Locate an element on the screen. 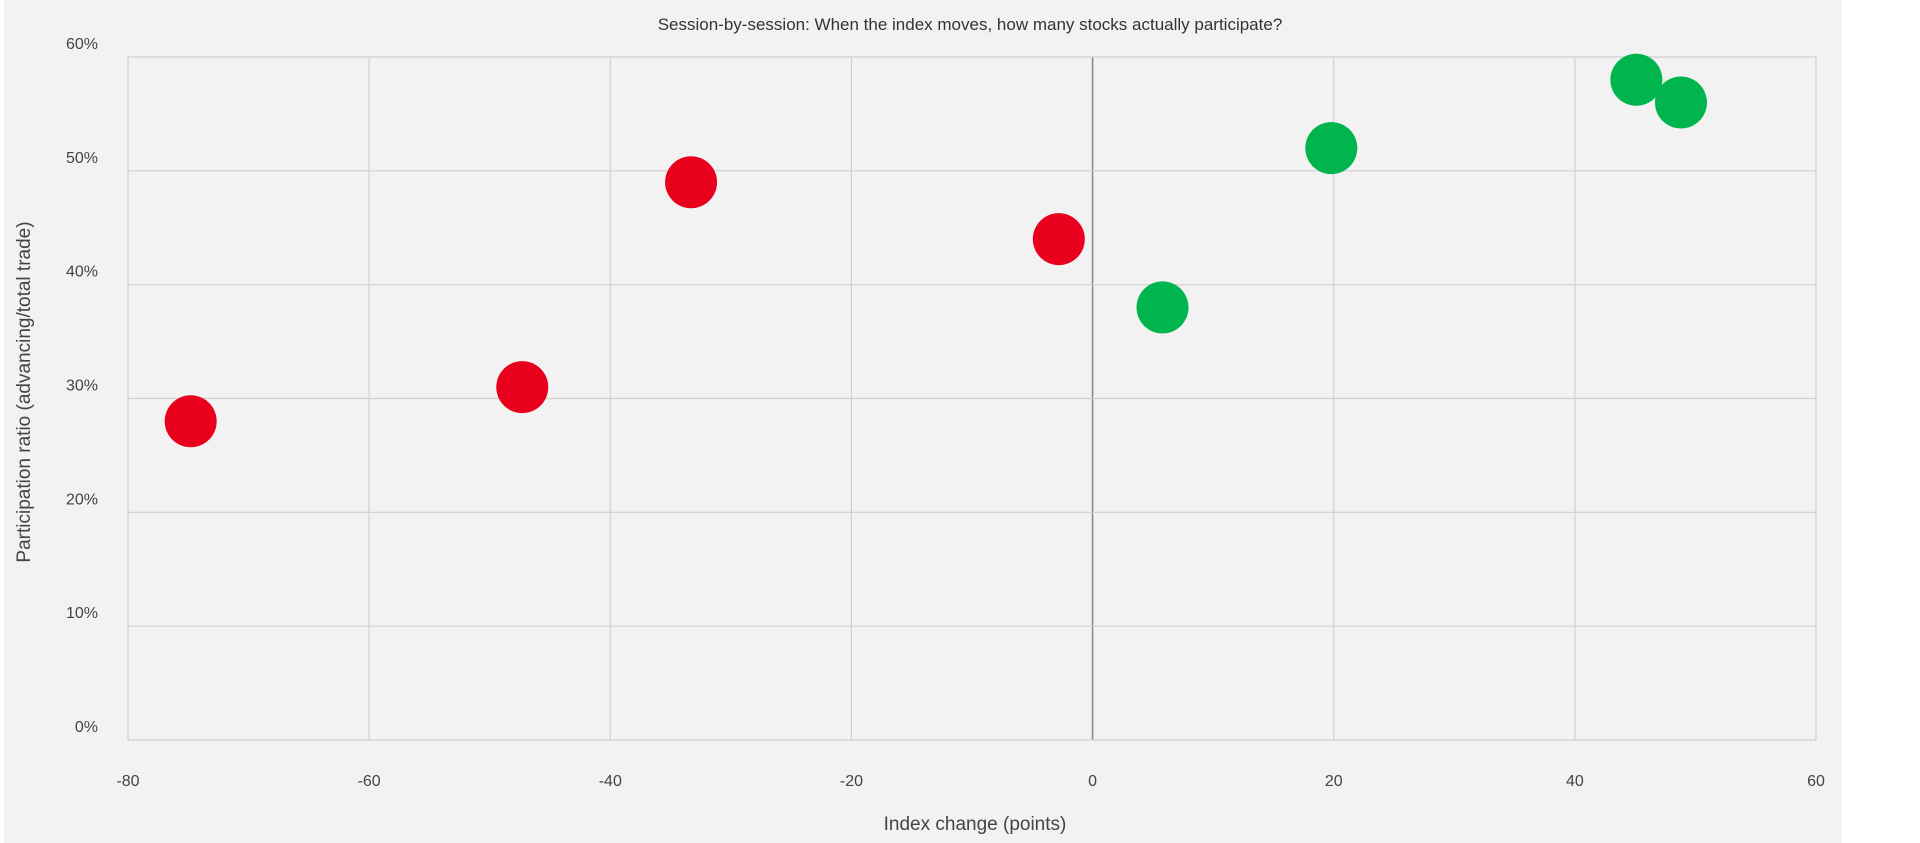  x-tick-label: 20 is located at coordinates (1334, 781).